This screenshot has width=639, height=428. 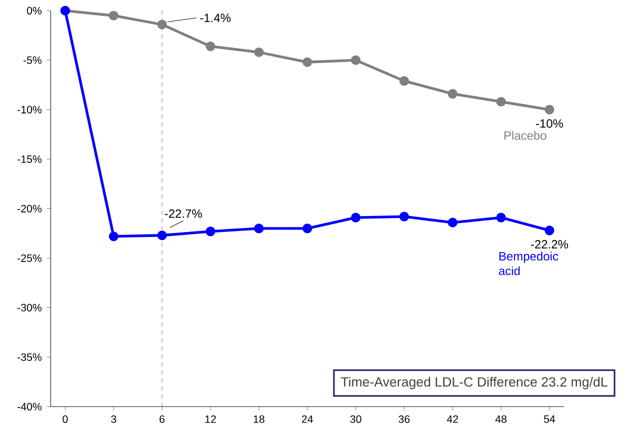 What do you see at coordinates (30, 406) in the screenshot?
I see `y-tick-label: -40%` at bounding box center [30, 406].